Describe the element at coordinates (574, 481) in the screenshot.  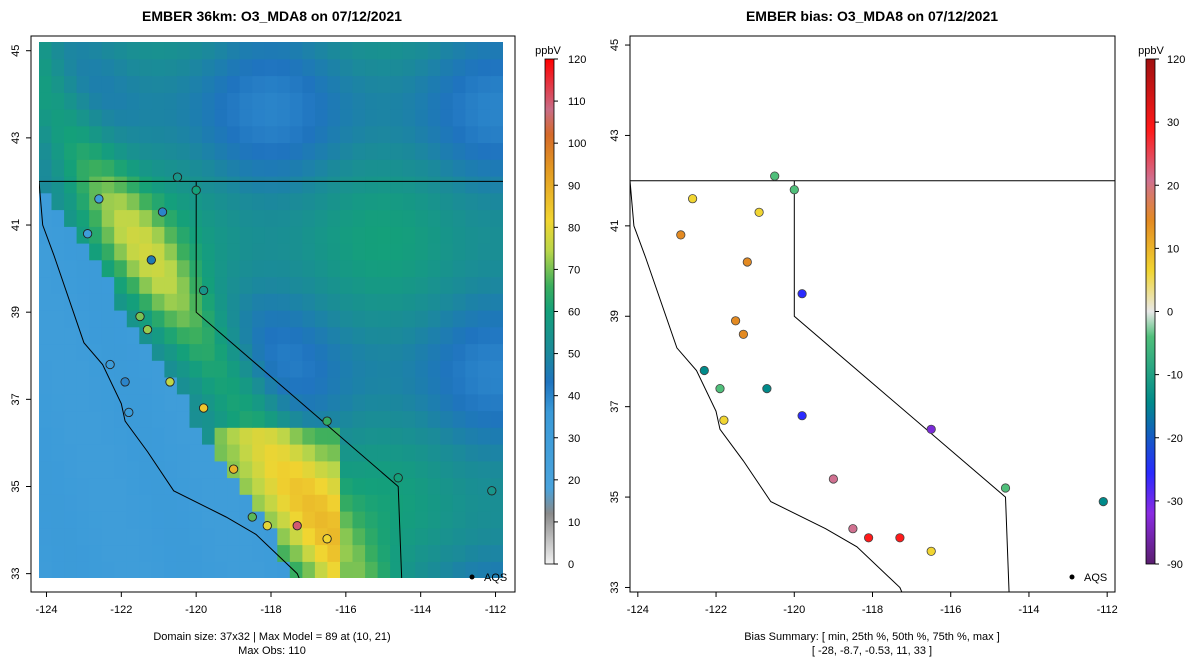
I see `colorbar-tick-label: 20` at that location.